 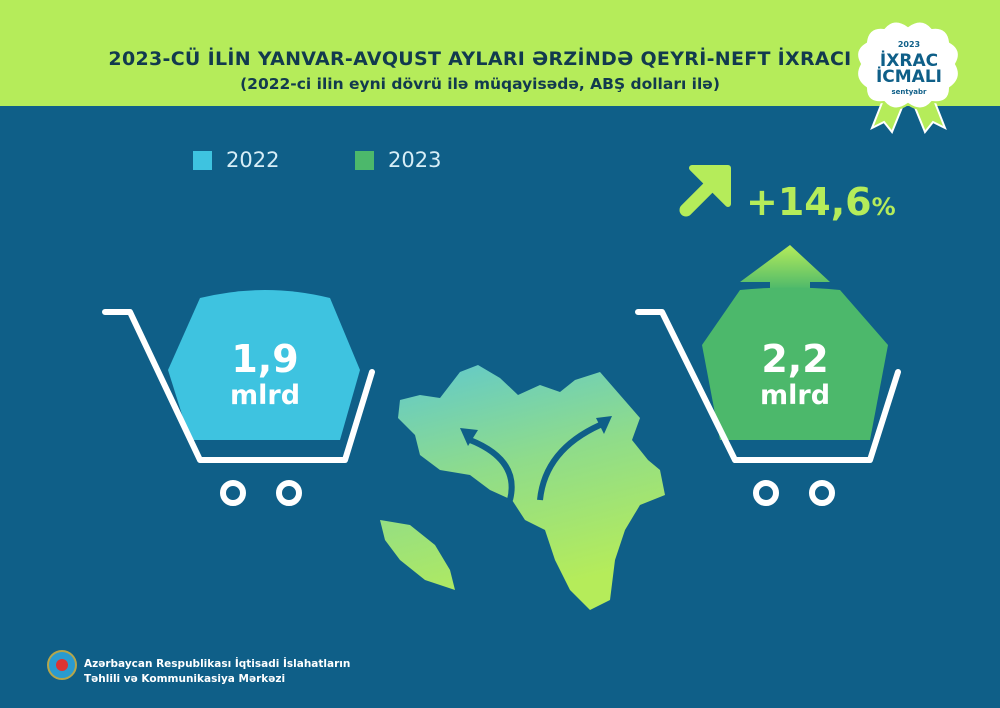 I want to click on value-number: 2,2, so click(x=795, y=359).